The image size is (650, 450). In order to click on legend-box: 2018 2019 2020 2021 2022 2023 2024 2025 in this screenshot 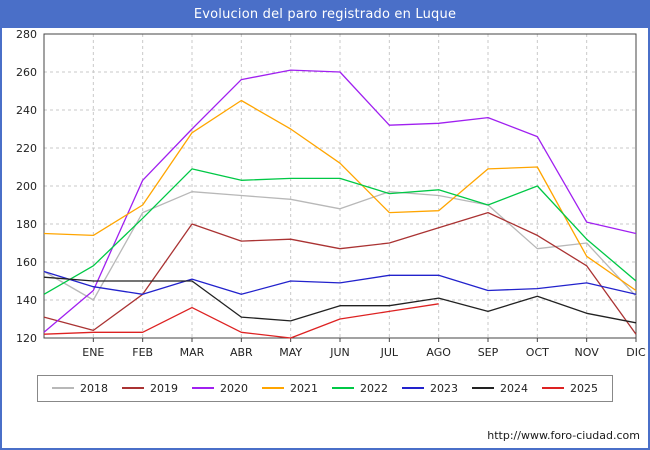, I will do `click(325, 388)`.